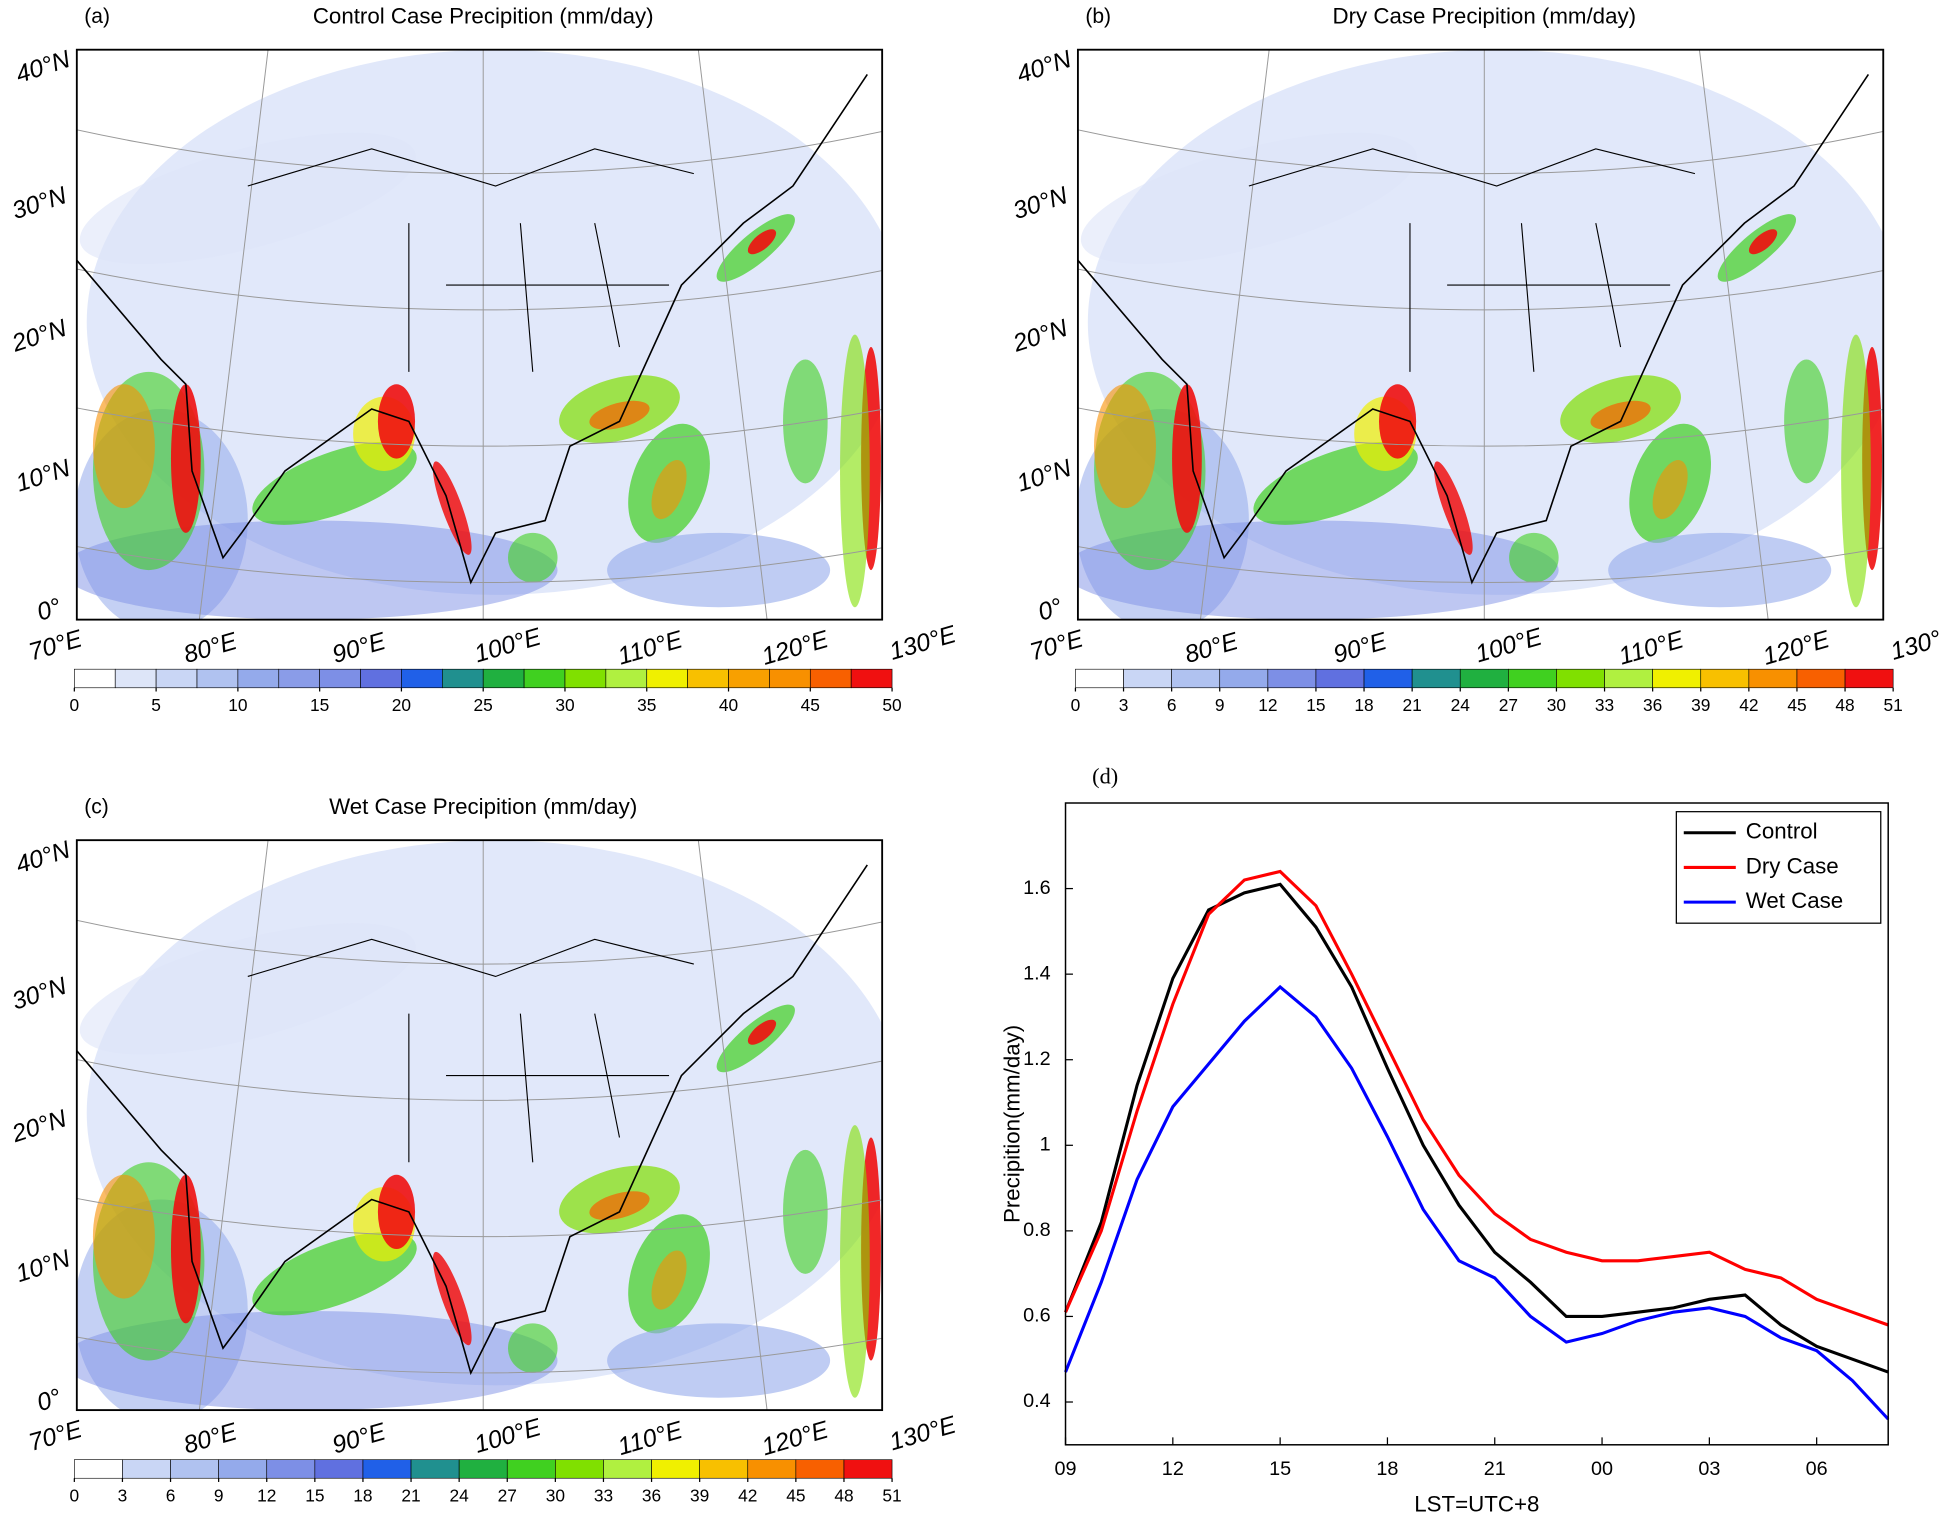 Image resolution: width=1939 pixels, height=1523 pixels. I want to click on coastline, so click(1473, 329).